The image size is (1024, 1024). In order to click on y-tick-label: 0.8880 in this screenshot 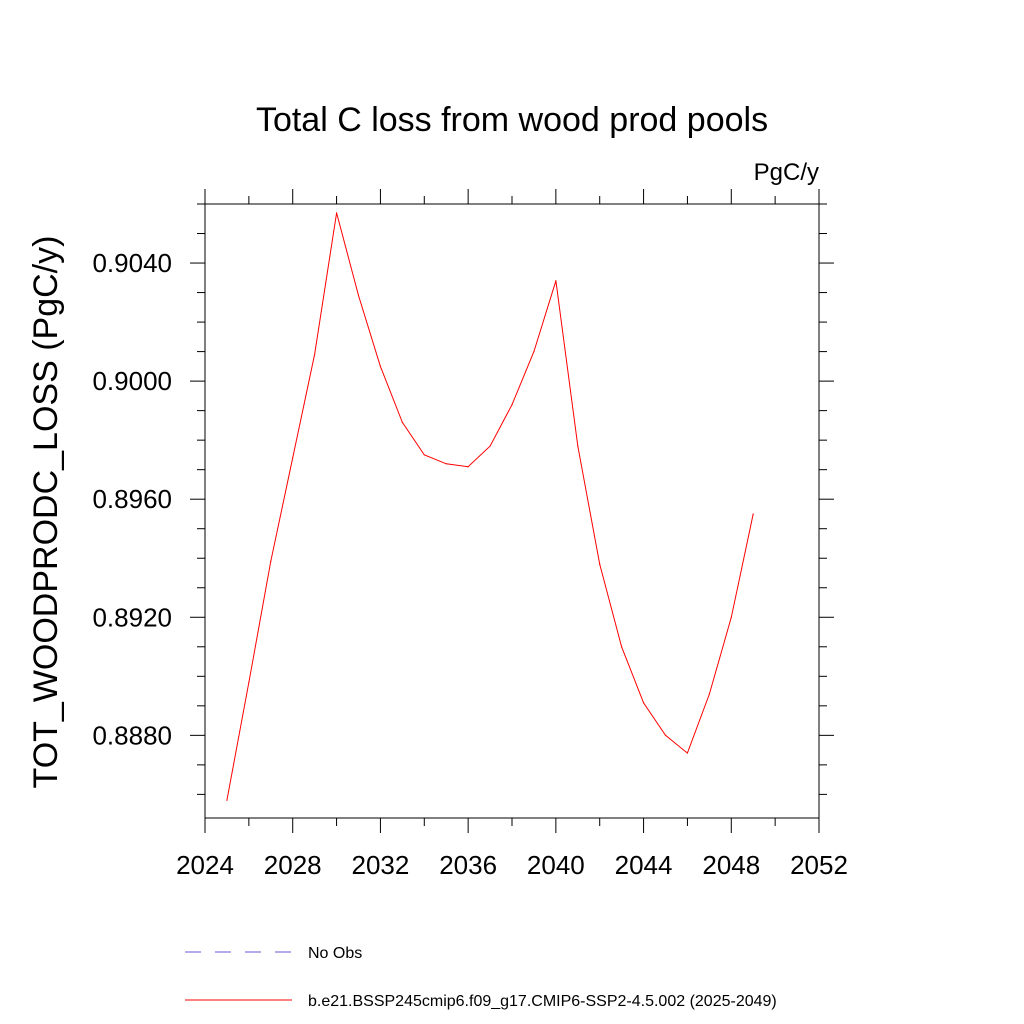, I will do `click(132, 735)`.